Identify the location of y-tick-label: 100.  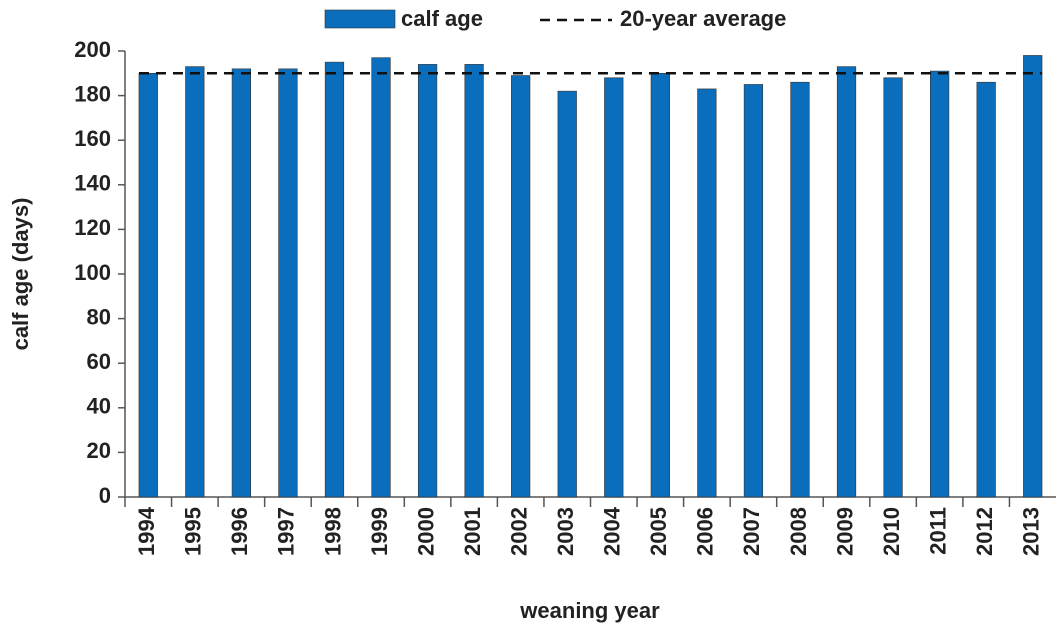
(92, 272).